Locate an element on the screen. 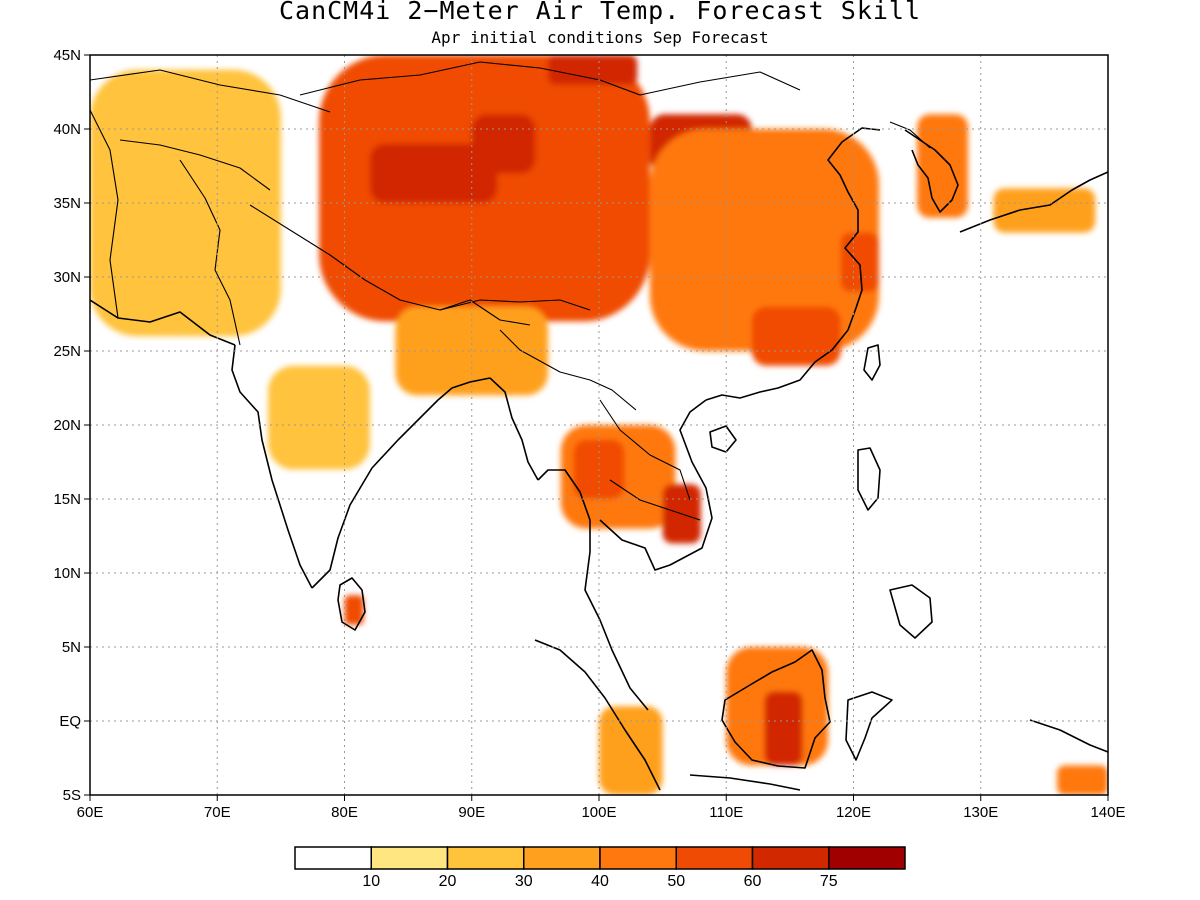  coast-newguinea is located at coordinates (1068, 736).